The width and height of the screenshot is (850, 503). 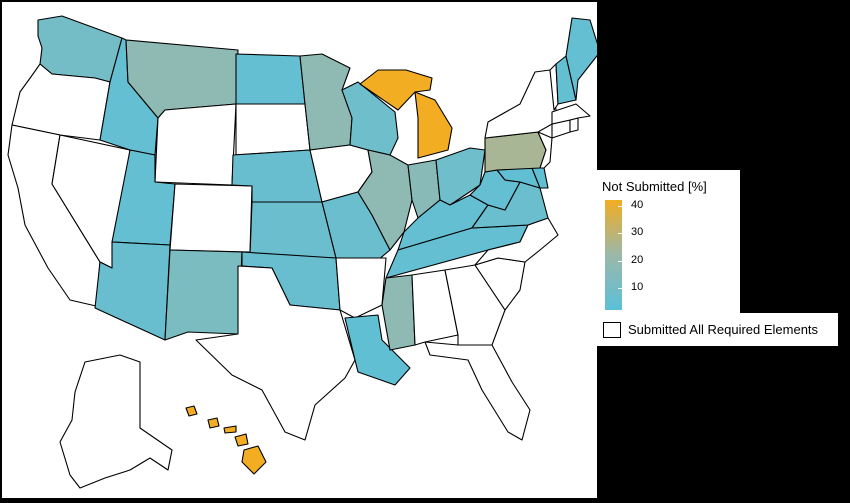 What do you see at coordinates (581, 59) in the screenshot?
I see `state-me` at bounding box center [581, 59].